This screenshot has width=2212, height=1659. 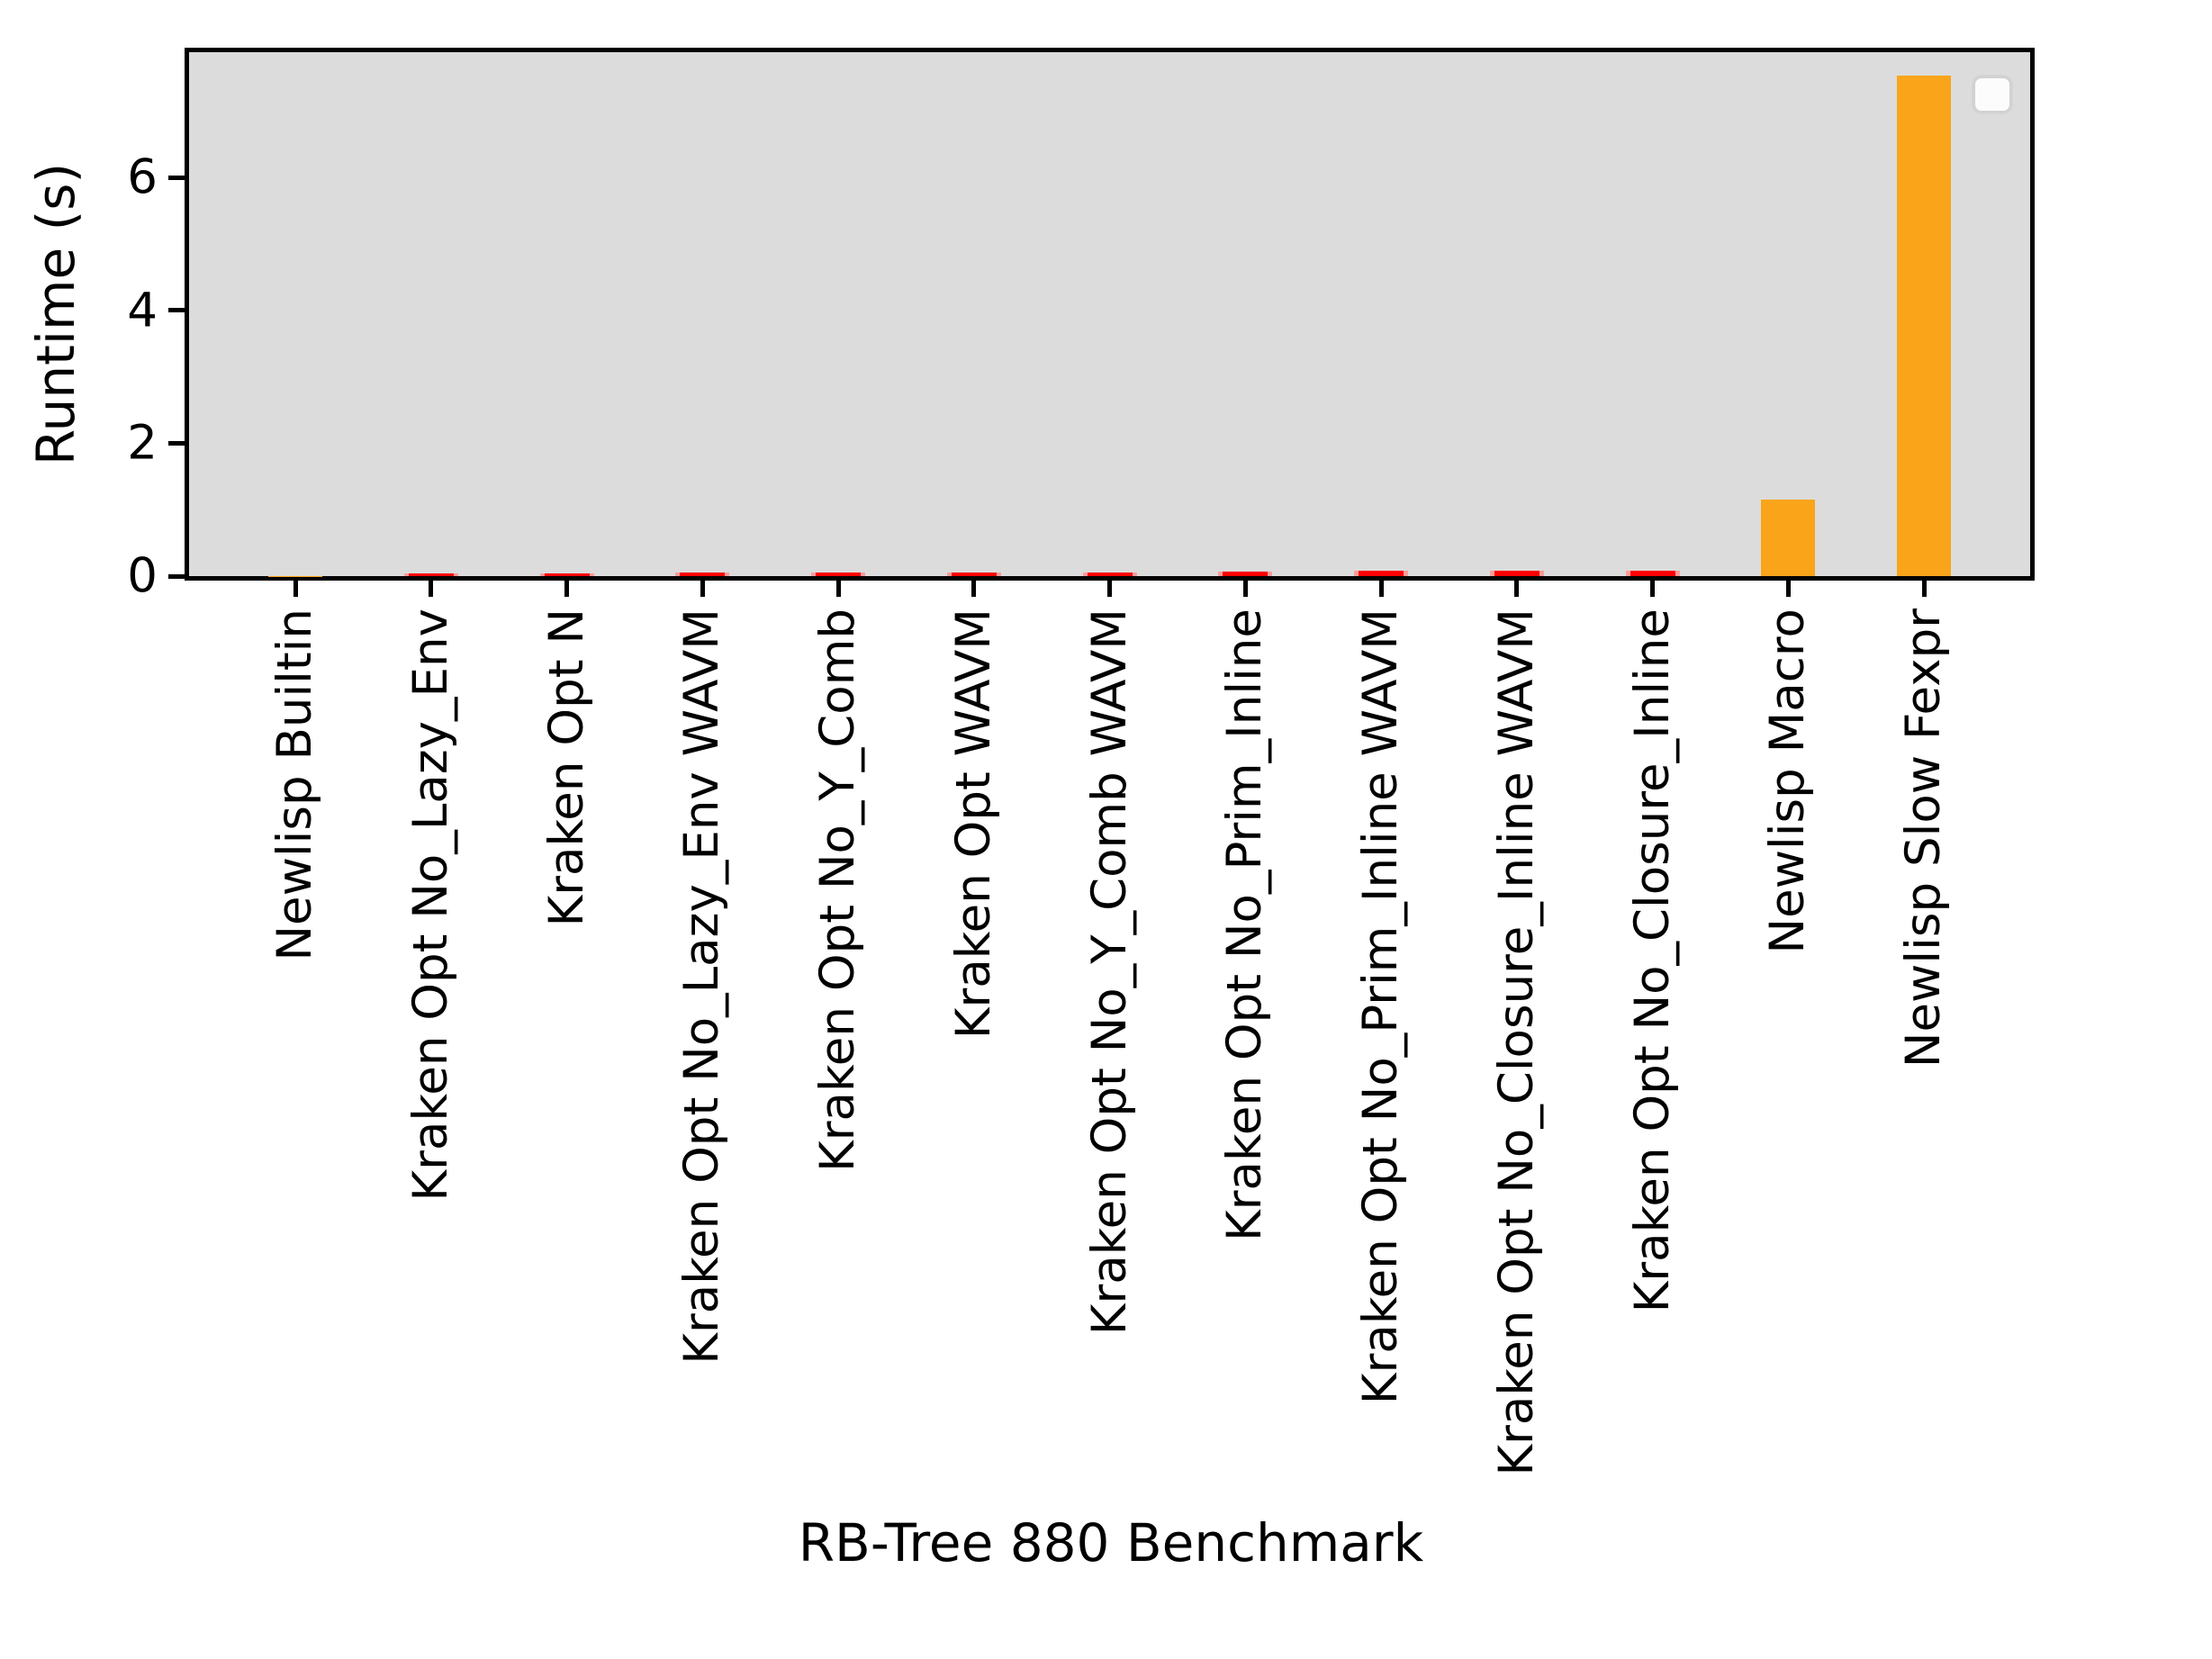 I want to click on bar-newlisp-slow-fexpr, so click(x=1924, y=325).